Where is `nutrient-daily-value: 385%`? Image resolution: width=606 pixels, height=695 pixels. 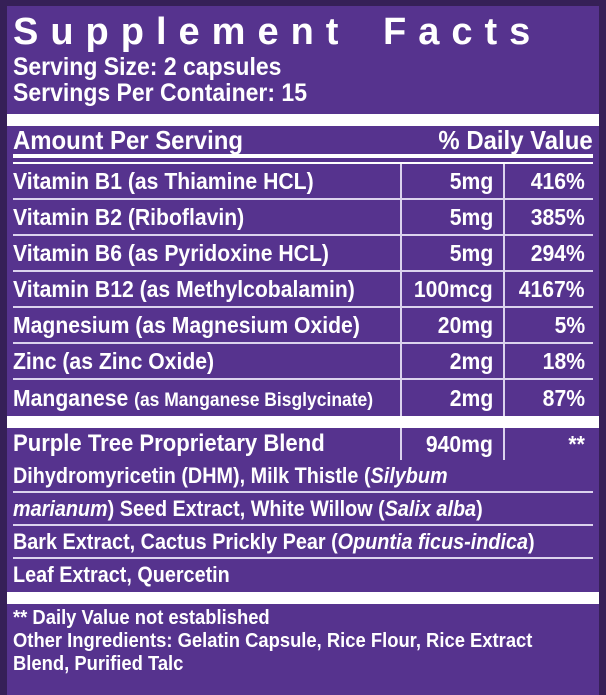
nutrient-daily-value: 385% is located at coordinates (557, 216).